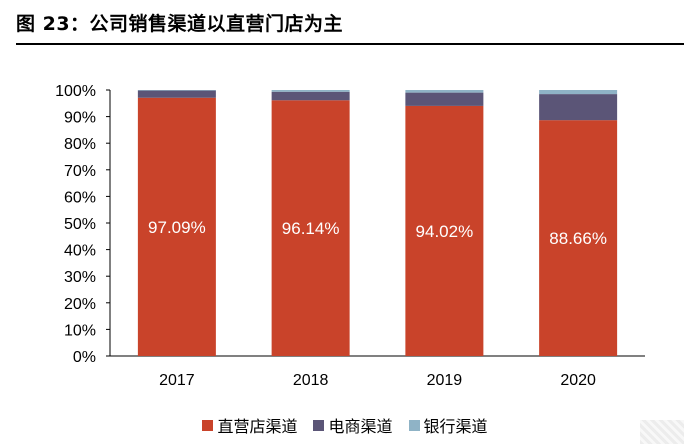  What do you see at coordinates (176, 90) in the screenshot?
I see `bar-segment-bank-2017` at bounding box center [176, 90].